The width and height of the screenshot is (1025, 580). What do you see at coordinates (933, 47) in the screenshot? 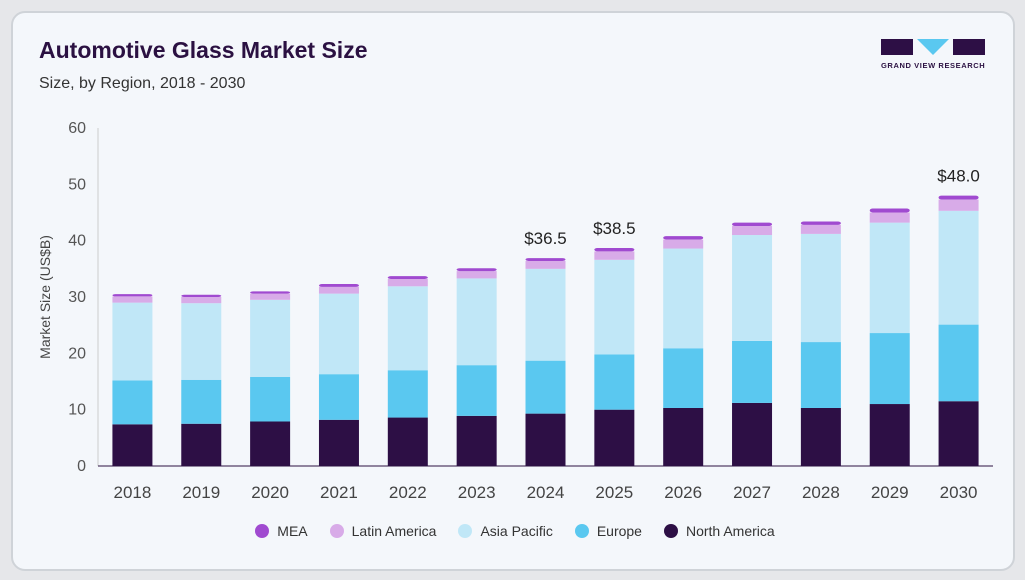
I see `grand-view-research-logo-icon` at bounding box center [933, 47].